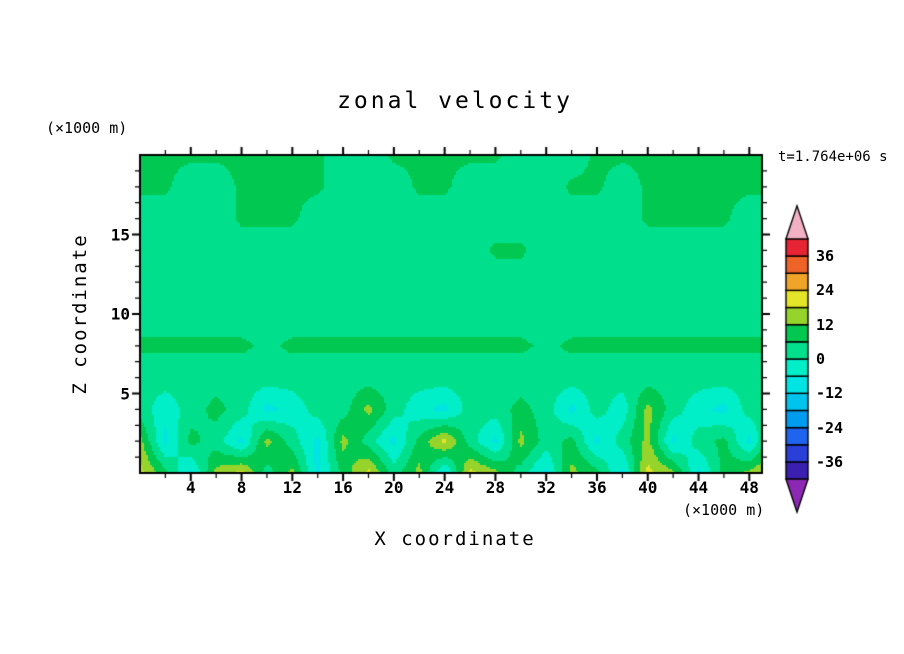 Image resolution: width=904 pixels, height=654 pixels. I want to click on z-tick-label: 10, so click(120, 314).